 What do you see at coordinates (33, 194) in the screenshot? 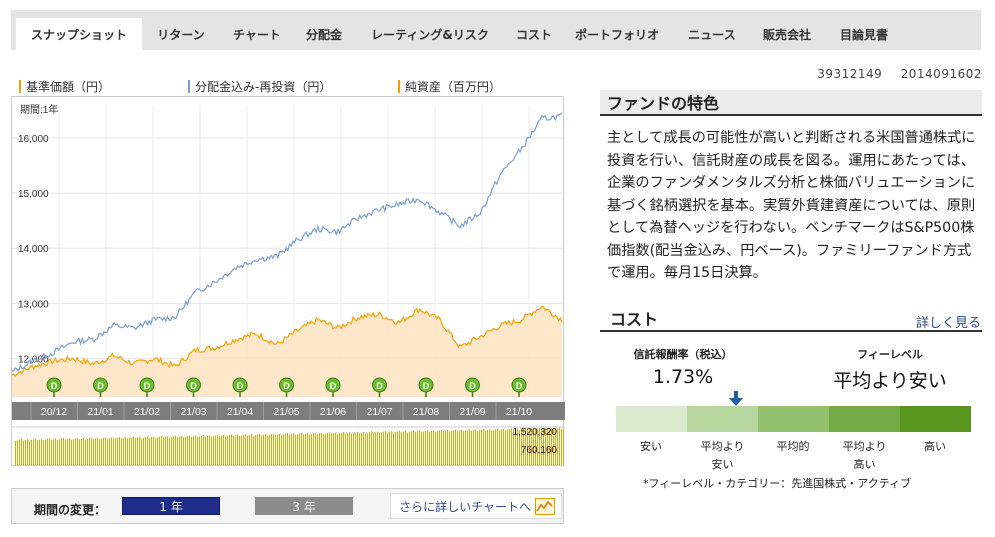
I see `y-tick-label: 15,000` at bounding box center [33, 194].